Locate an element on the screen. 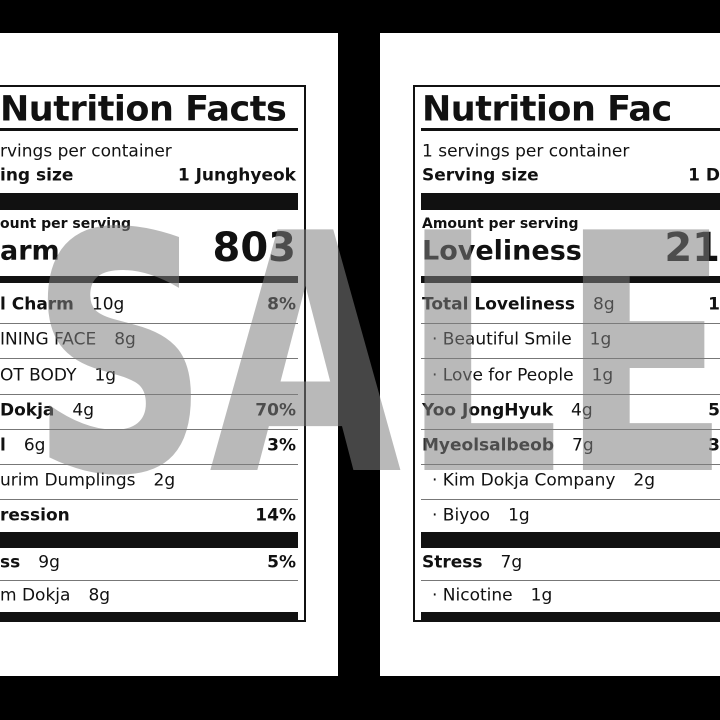  nutrient-name: · Biyoo is located at coordinates (461, 515).